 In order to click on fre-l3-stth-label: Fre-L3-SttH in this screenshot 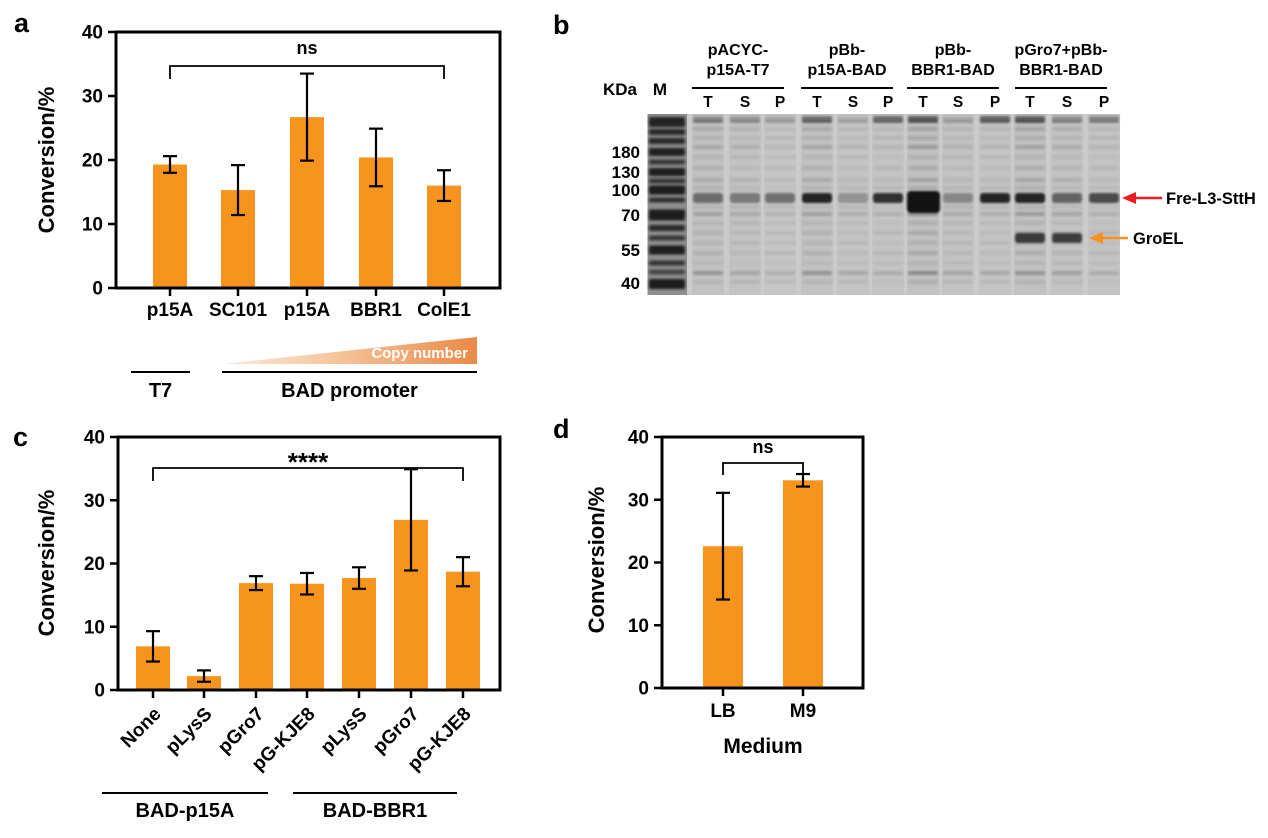, I will do `click(1211, 199)`.